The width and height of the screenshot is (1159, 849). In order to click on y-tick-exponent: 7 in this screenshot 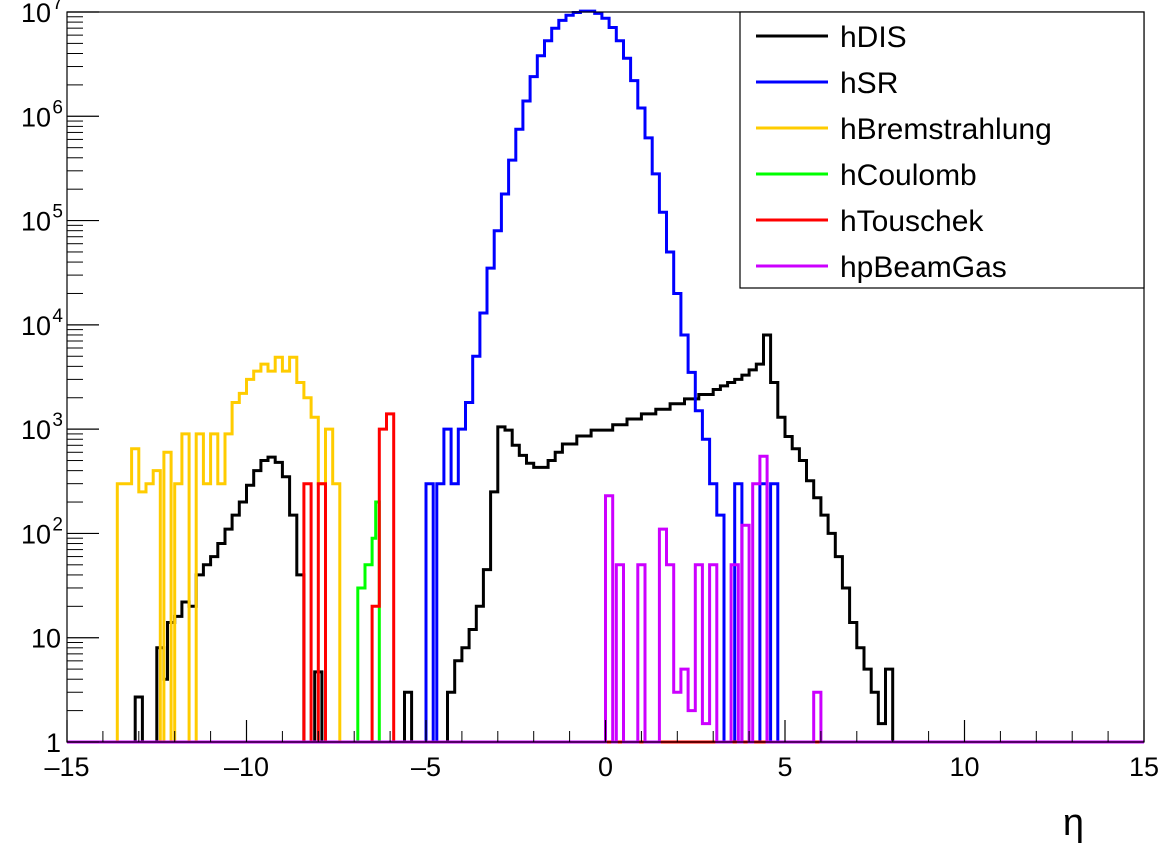, I will do `click(57, 7)`.